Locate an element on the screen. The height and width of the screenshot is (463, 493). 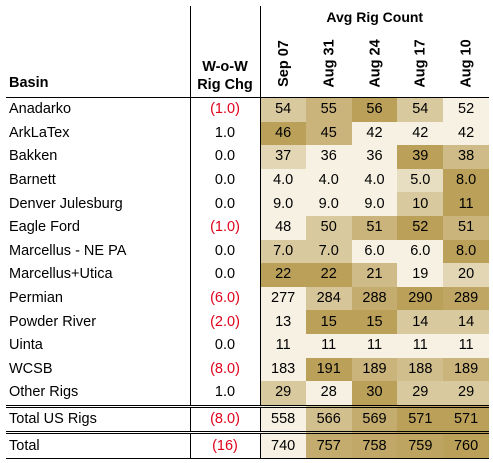
basin-column-header: Basin is located at coordinates (98, 63).